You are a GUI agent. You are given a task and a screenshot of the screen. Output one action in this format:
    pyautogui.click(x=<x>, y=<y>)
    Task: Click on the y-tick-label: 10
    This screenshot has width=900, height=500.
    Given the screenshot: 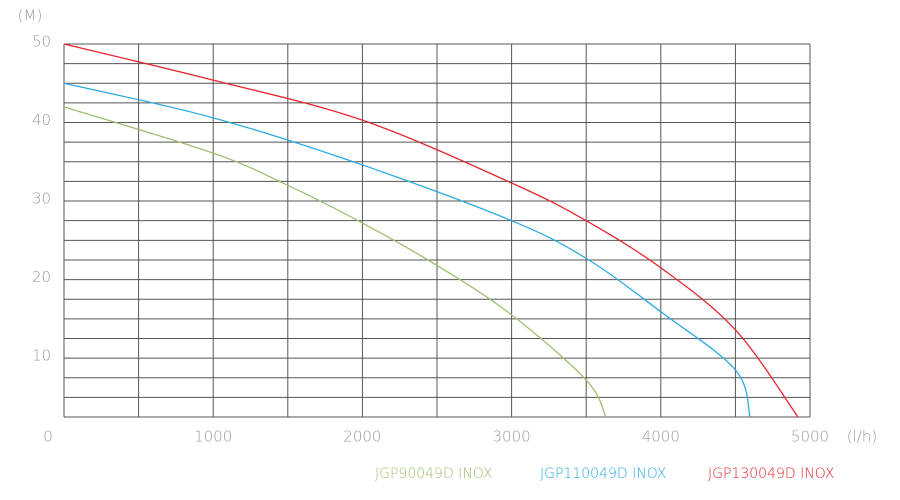 What is the action you would take?
    pyautogui.click(x=41, y=356)
    